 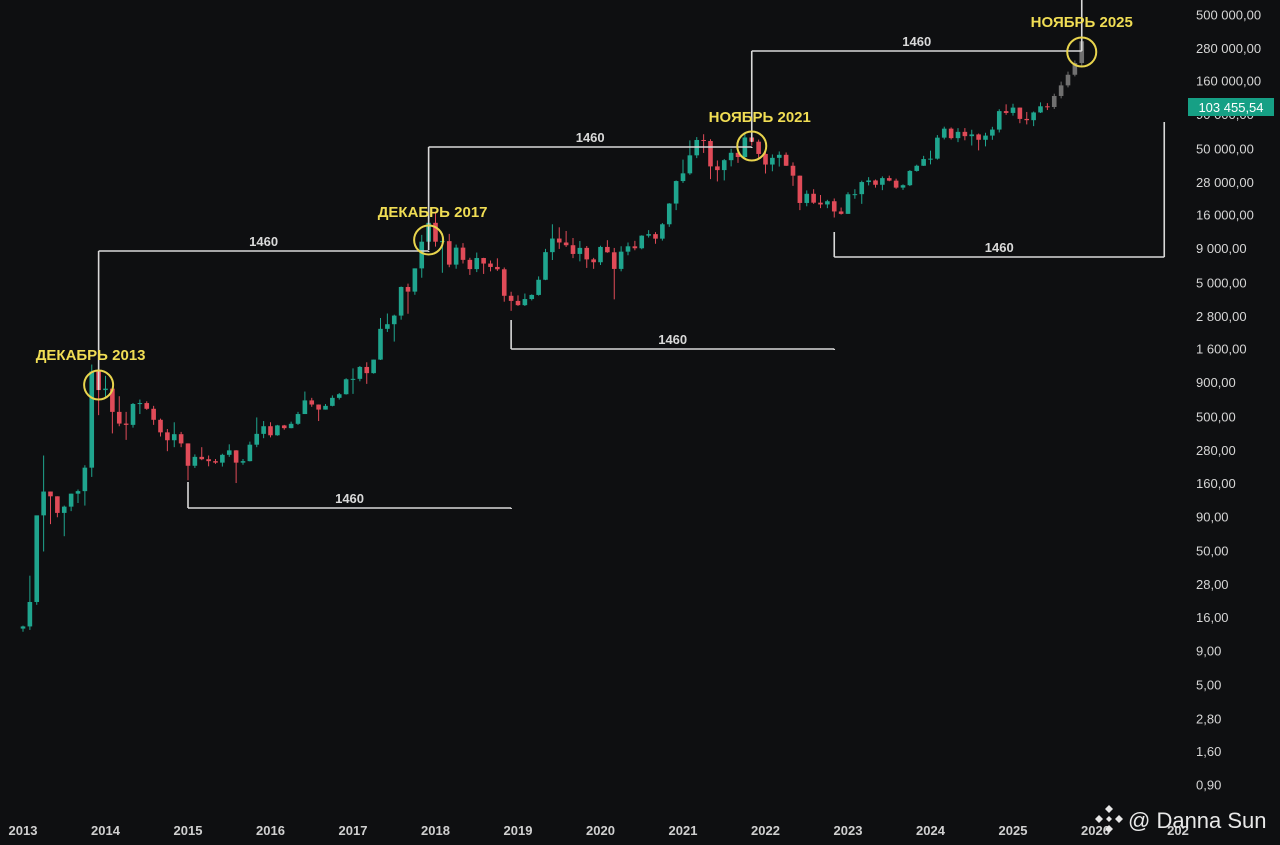 I want to click on x-tick-label: 2023, so click(x=848, y=830).